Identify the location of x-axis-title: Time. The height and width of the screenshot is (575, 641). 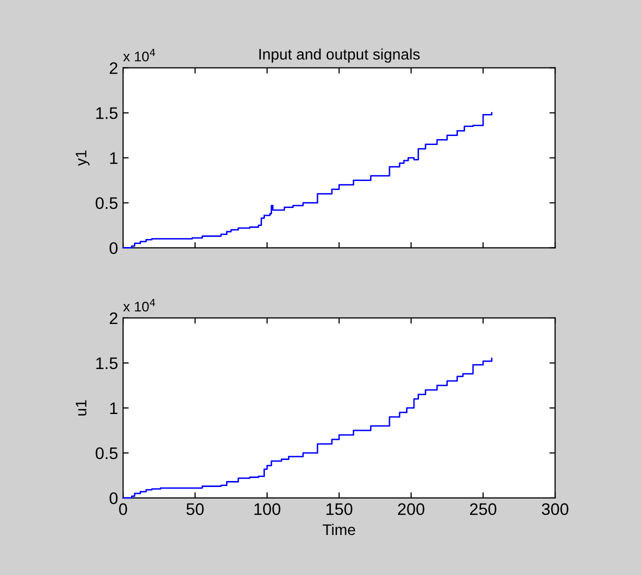
(339, 530).